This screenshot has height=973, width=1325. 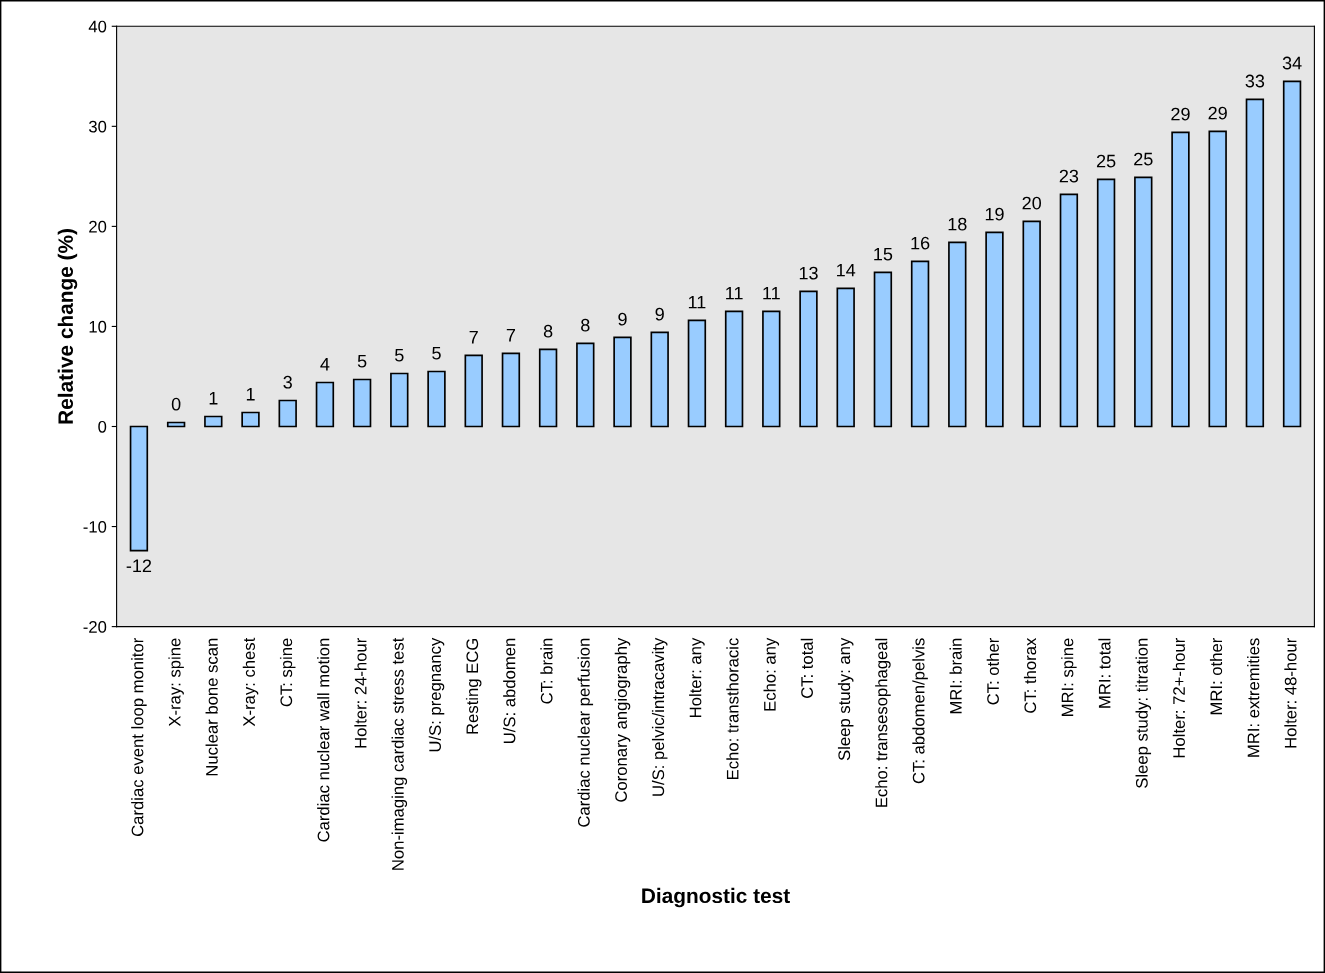 I want to click on y-tick-label: 40, so click(x=97, y=26).